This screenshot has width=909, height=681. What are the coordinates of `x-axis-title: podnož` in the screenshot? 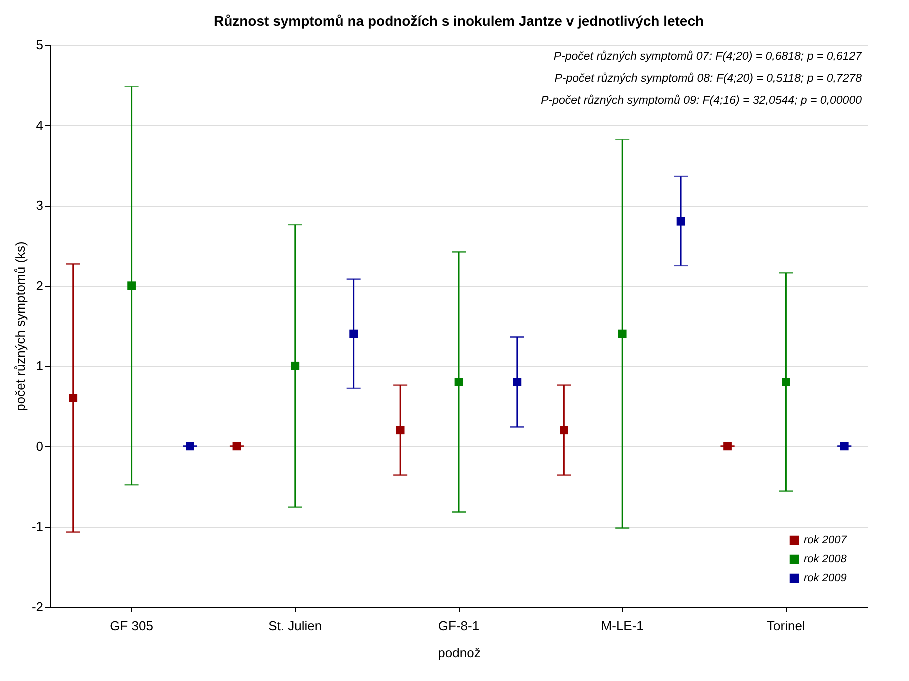 It's located at (459, 653).